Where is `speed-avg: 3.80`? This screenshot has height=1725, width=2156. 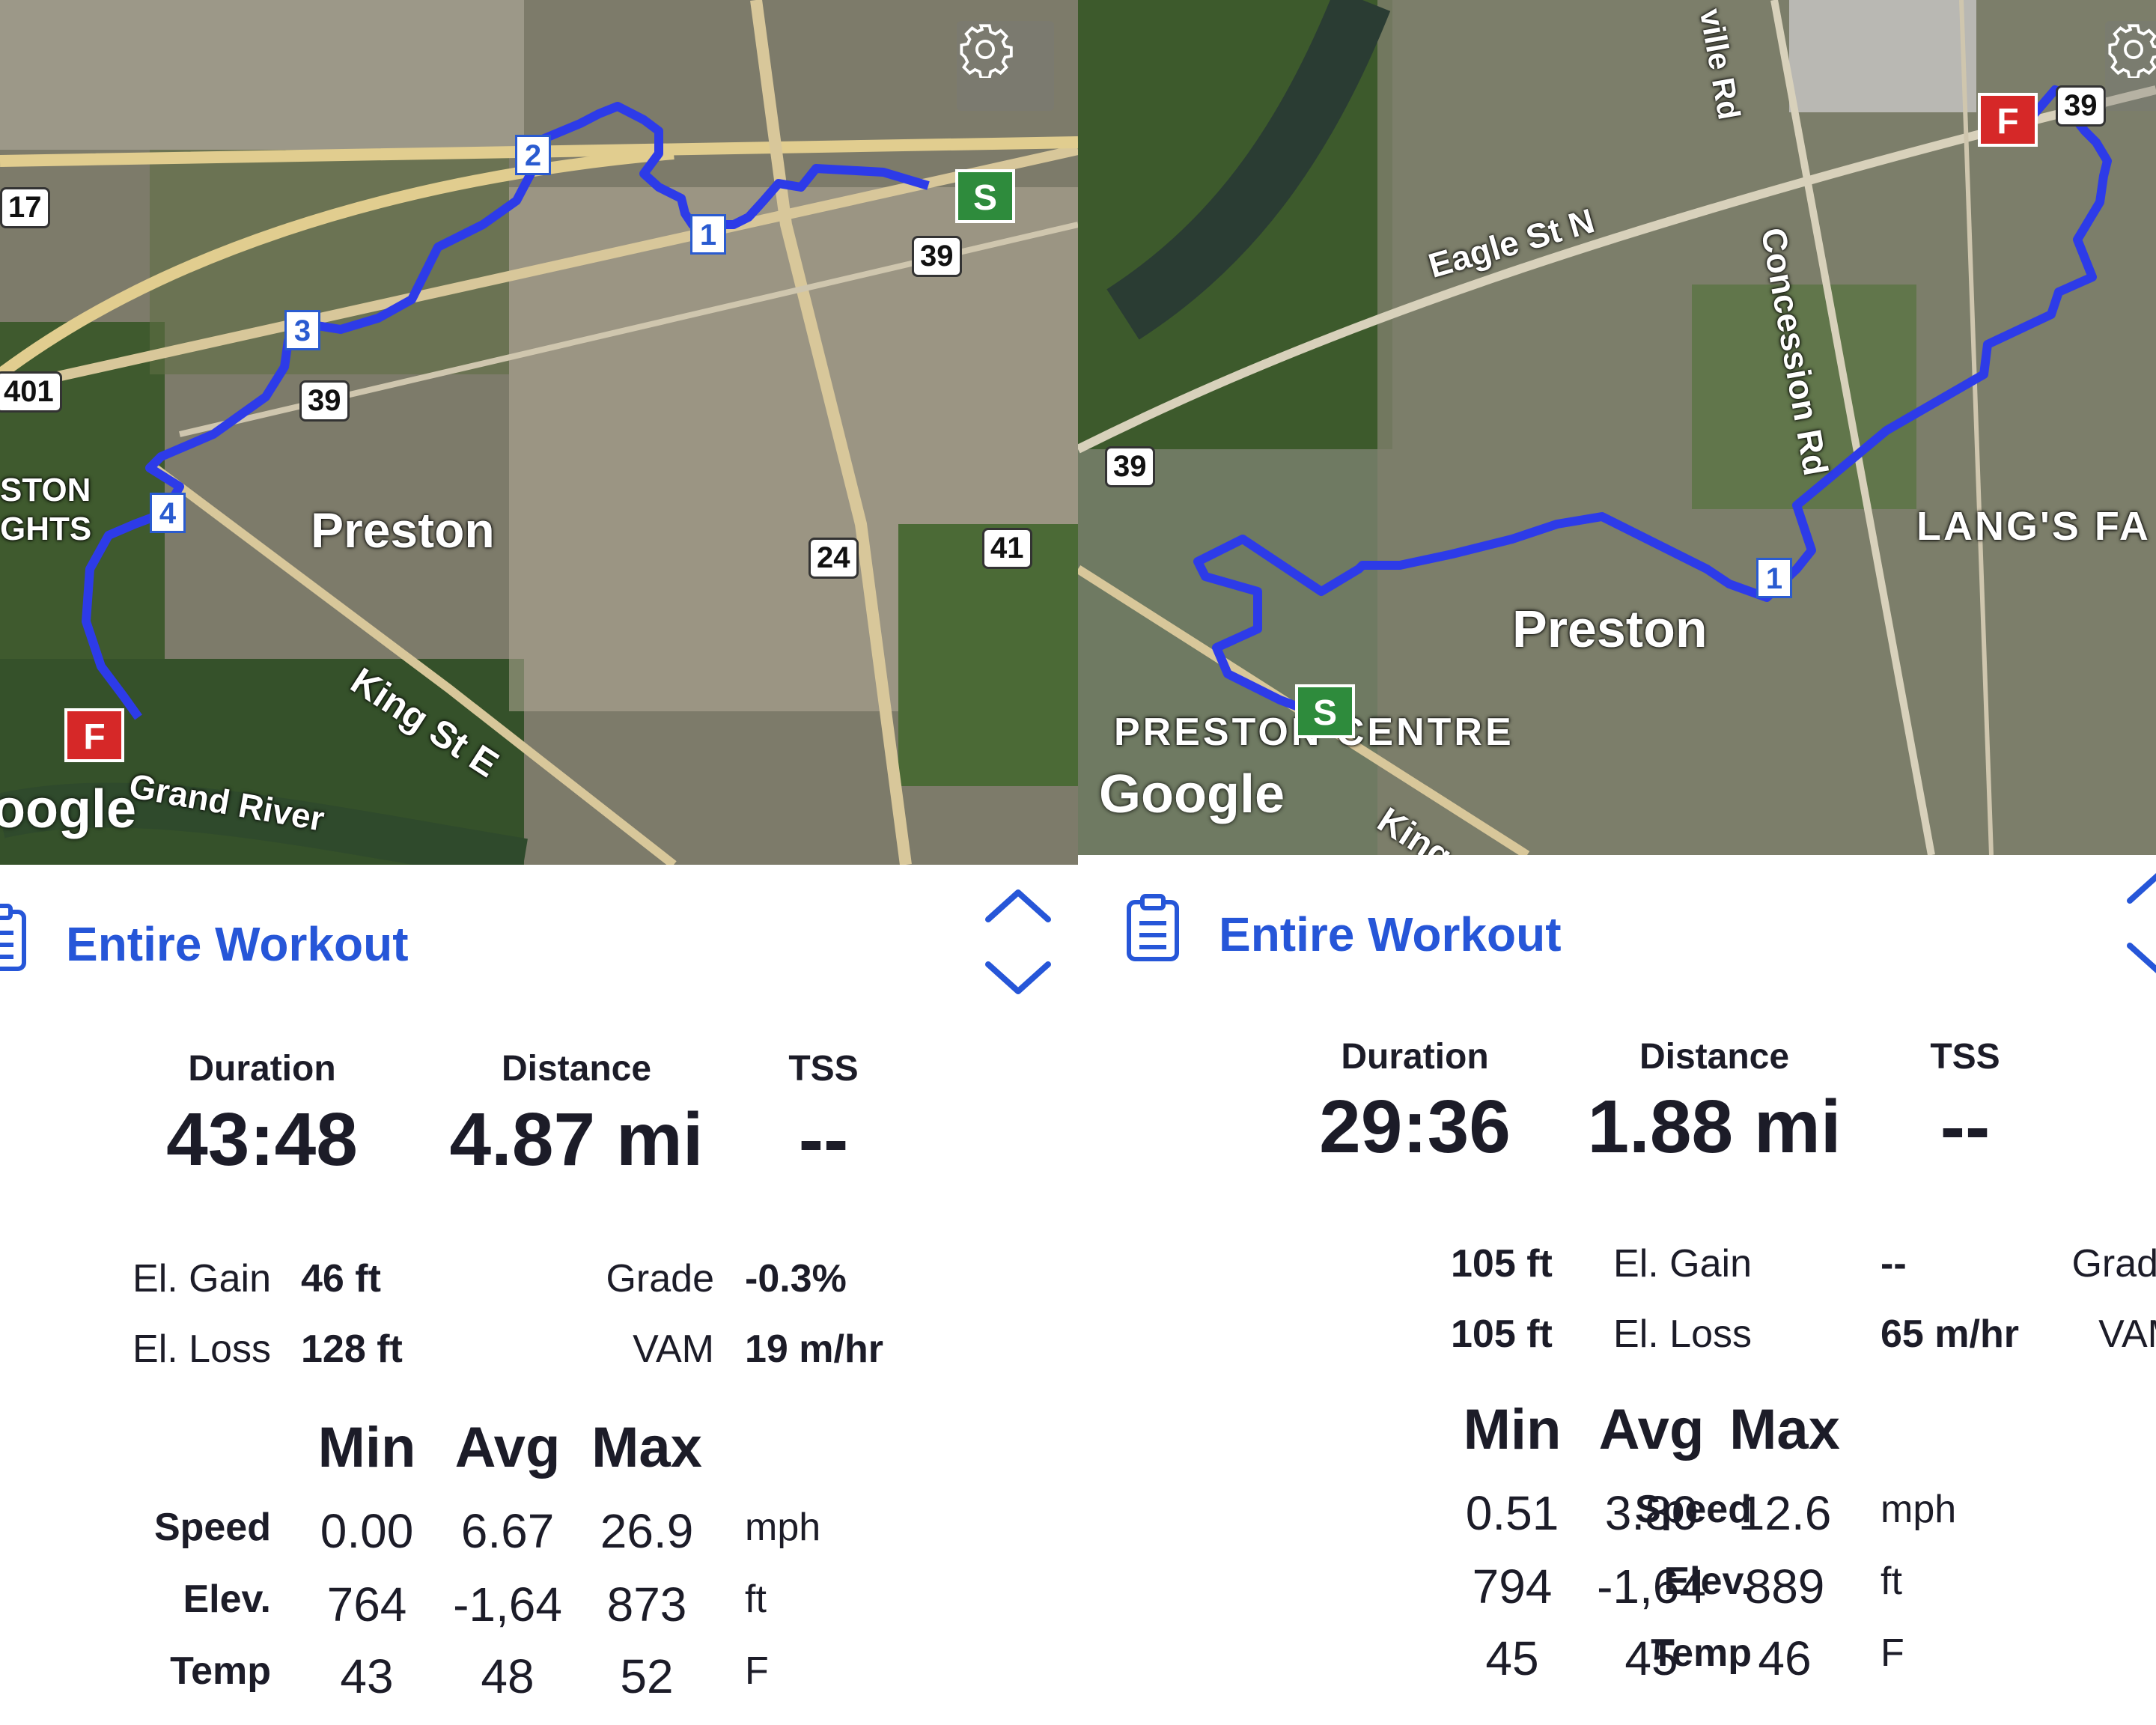
speed-avg: 3.80 is located at coordinates (1651, 1513).